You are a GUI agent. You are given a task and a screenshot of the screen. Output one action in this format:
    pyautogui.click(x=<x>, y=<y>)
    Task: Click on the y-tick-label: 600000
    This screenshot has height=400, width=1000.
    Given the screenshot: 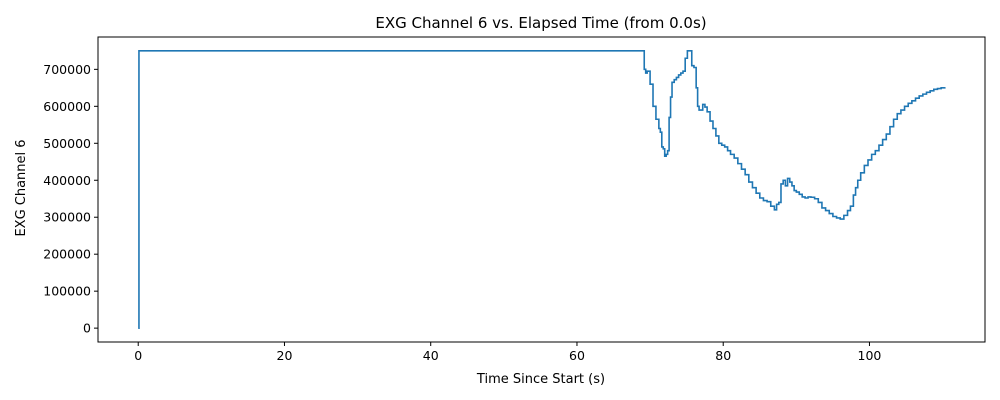 What is the action you would take?
    pyautogui.click(x=67, y=106)
    